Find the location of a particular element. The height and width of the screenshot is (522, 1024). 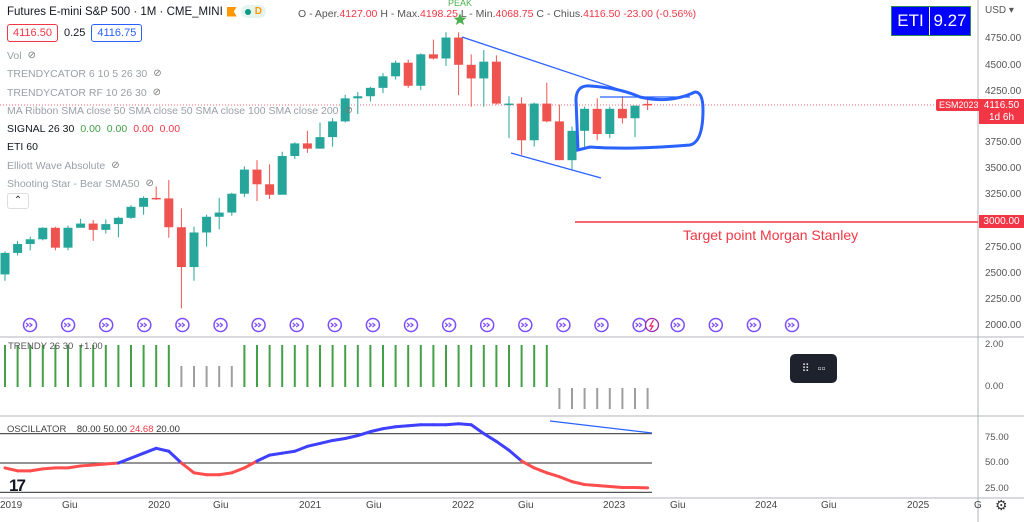

legend-item: ETI 60 is located at coordinates (180, 147).